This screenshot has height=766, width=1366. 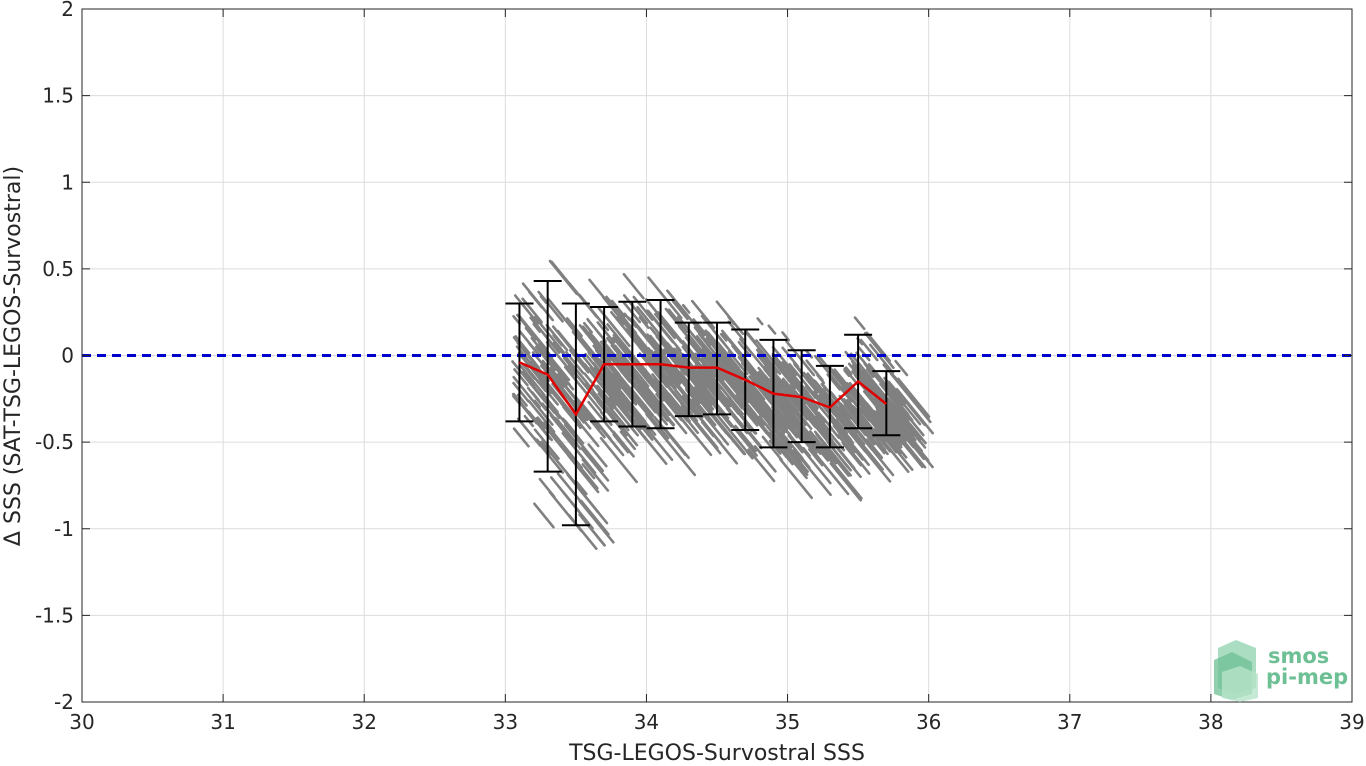 What do you see at coordinates (1298, 656) in the screenshot?
I see `logo-text-smos: smos` at bounding box center [1298, 656].